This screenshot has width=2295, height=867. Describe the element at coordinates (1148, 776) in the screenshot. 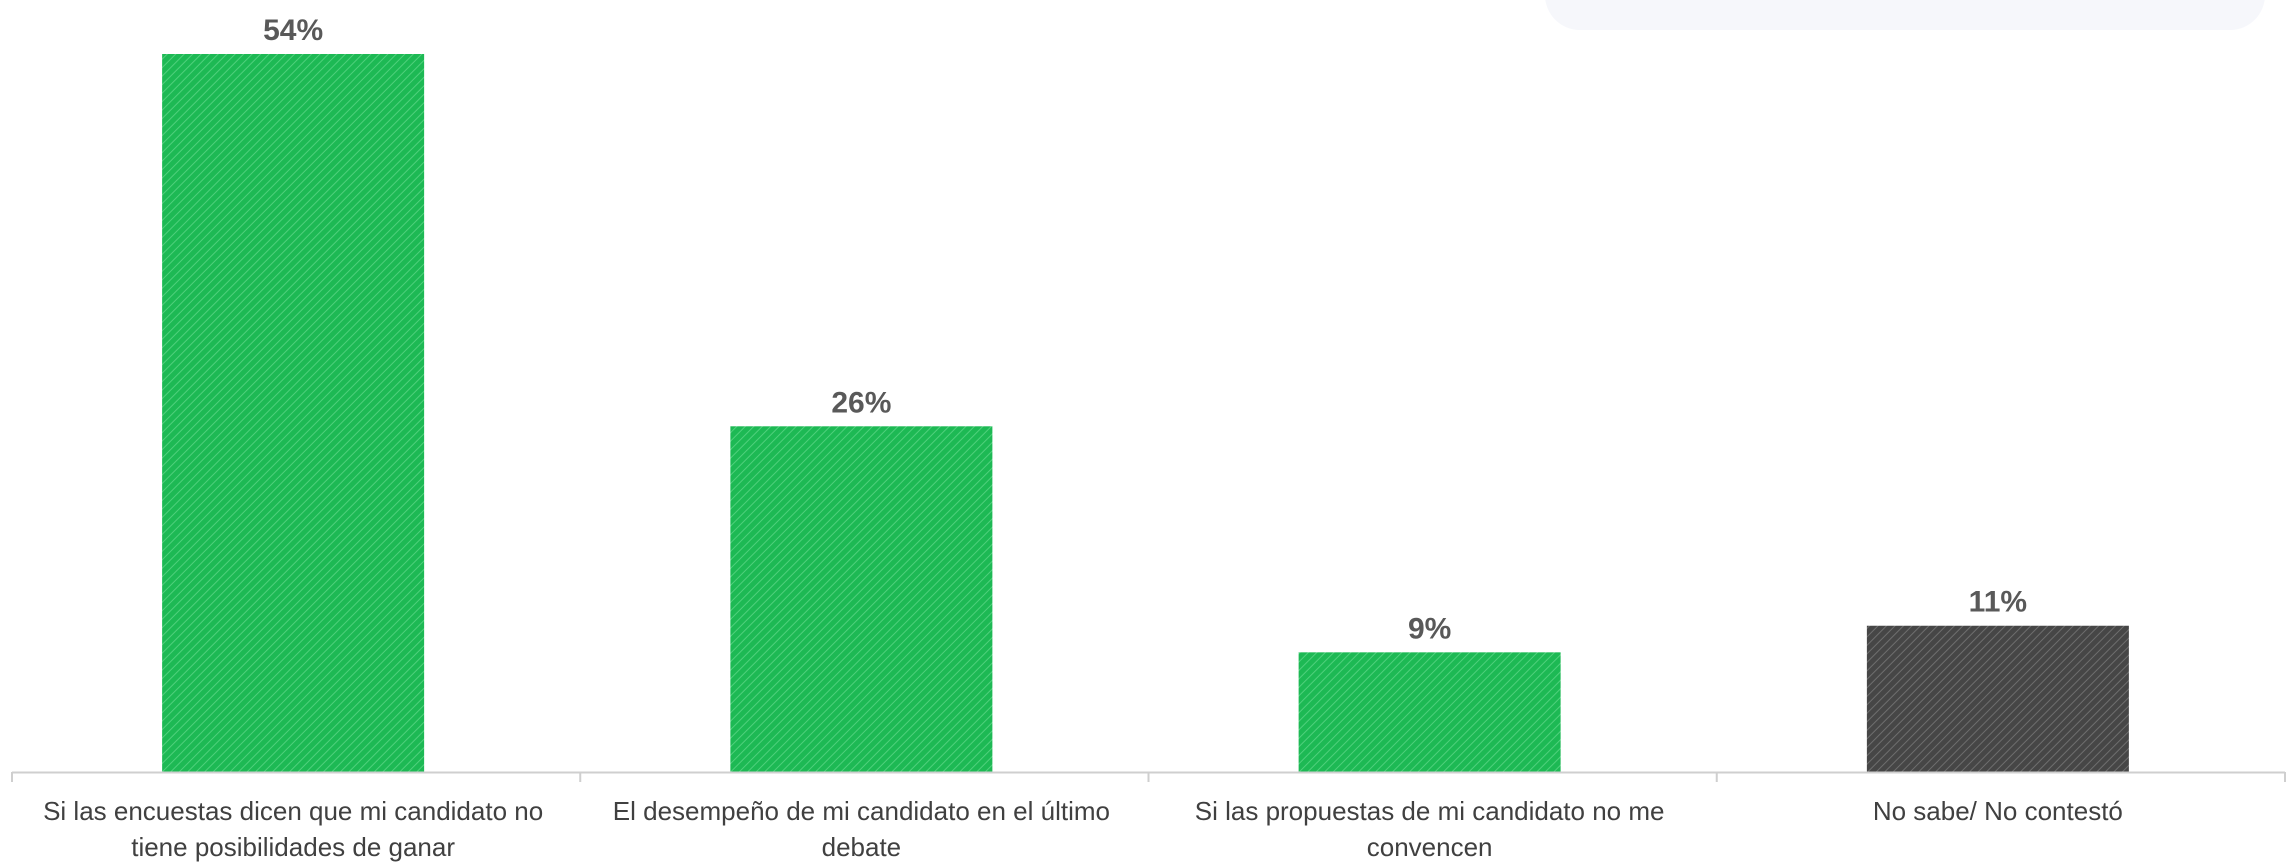

I see `x-axis` at that location.